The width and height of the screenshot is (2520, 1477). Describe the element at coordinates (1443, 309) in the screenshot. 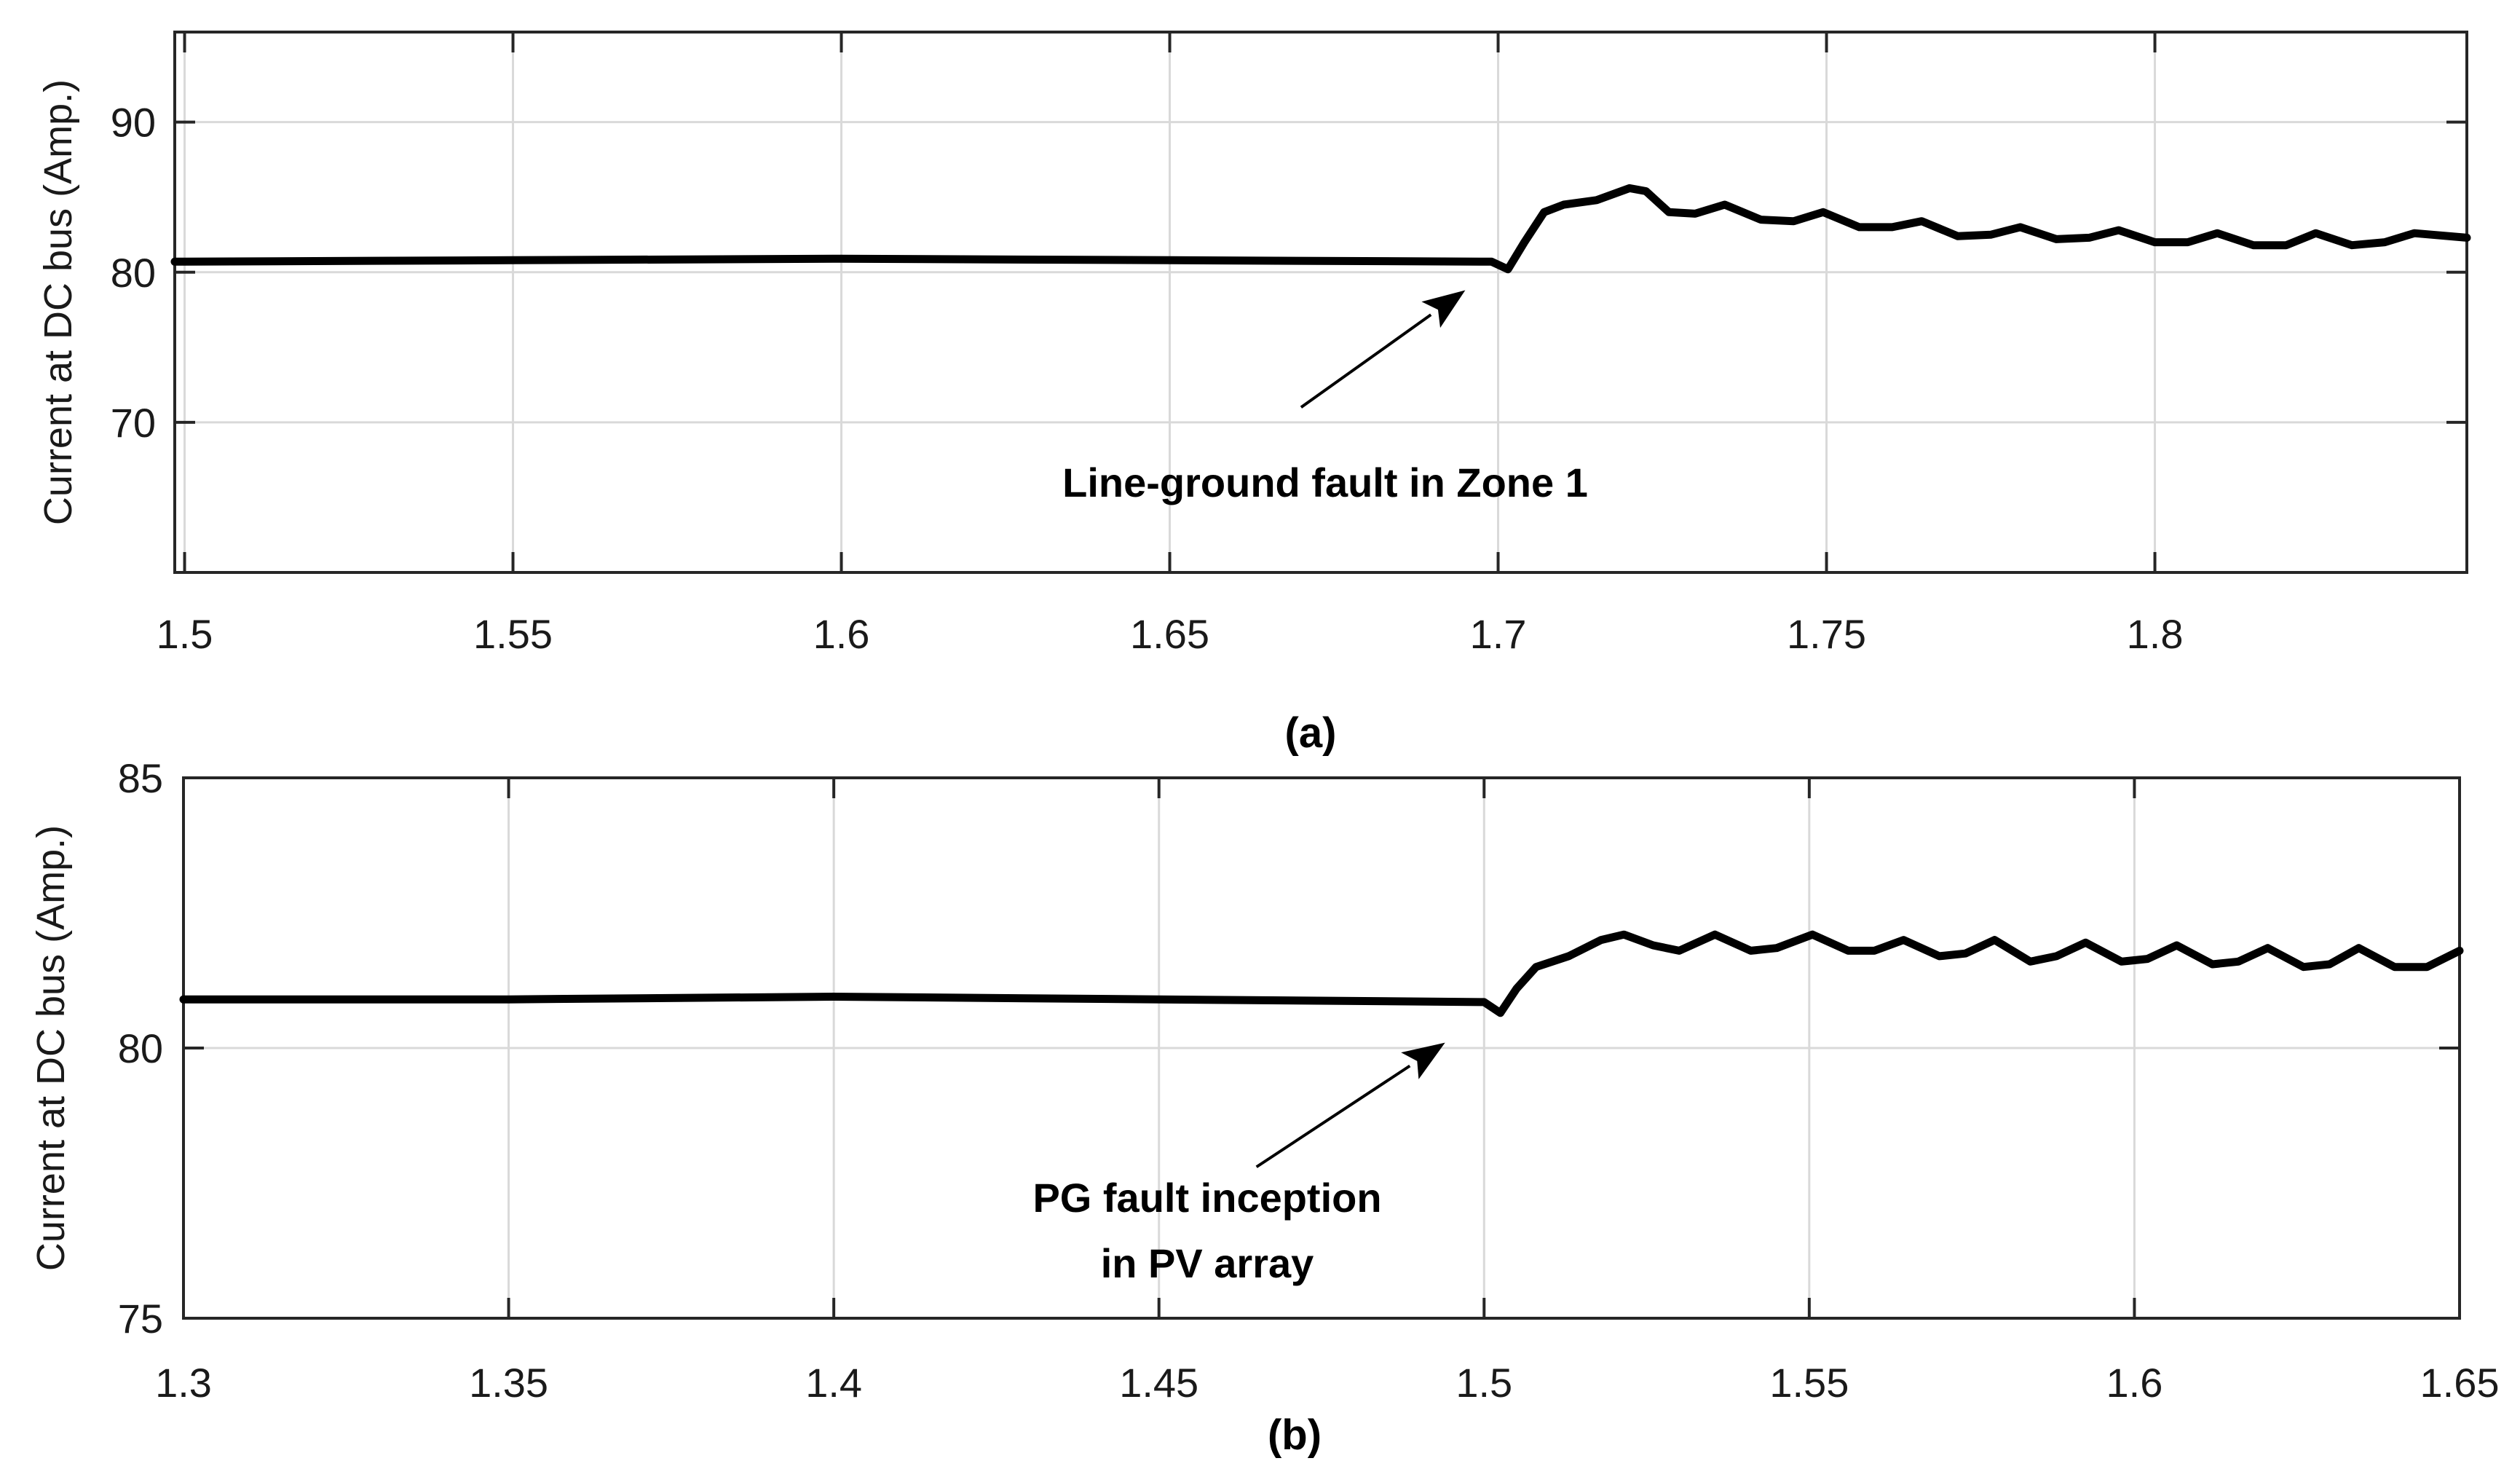

I see `annotation-arrowhead-a` at that location.